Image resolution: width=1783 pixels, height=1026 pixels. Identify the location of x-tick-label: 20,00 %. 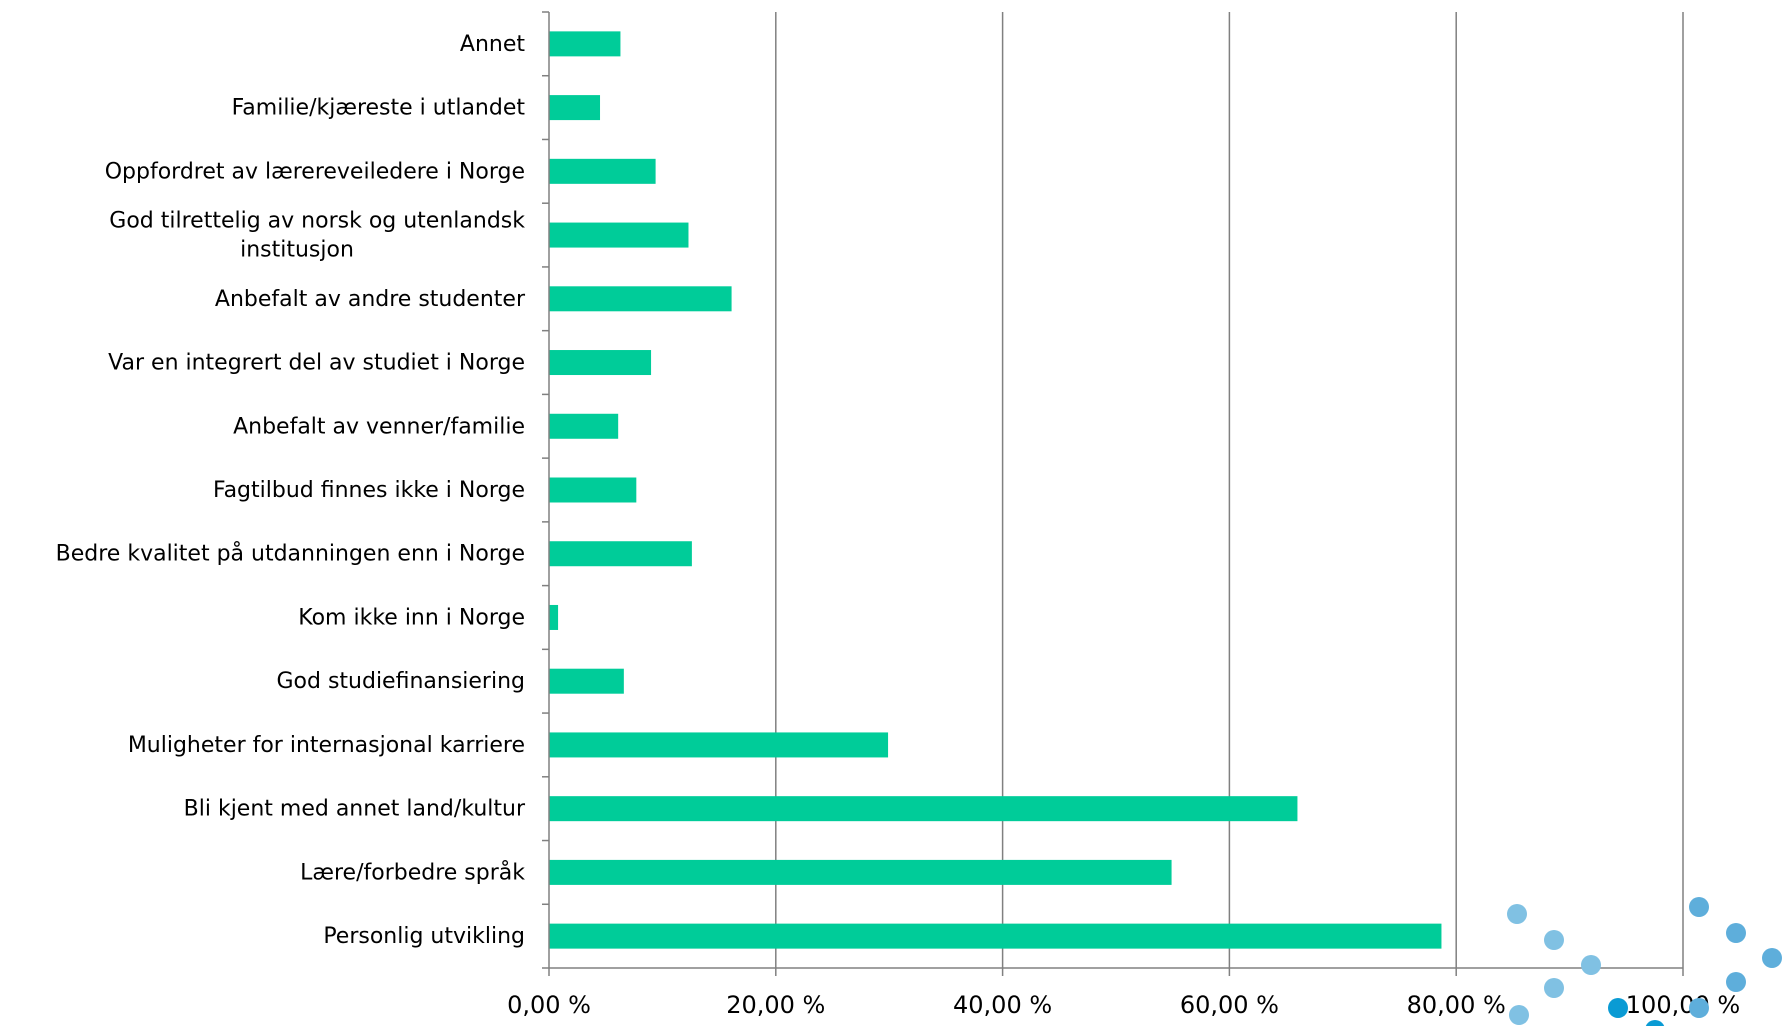
(775, 1005).